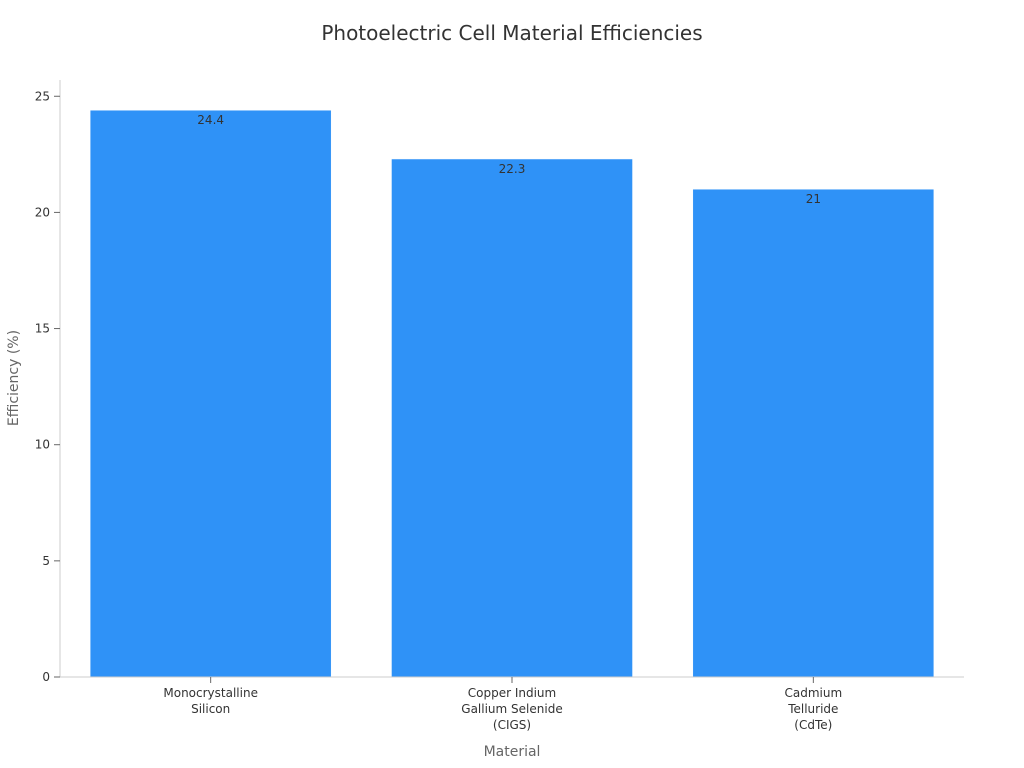 The width and height of the screenshot is (1024, 768). Describe the element at coordinates (511, 33) in the screenshot. I see `chart-title: Photoelectric Cell Material Efficiencies` at that location.